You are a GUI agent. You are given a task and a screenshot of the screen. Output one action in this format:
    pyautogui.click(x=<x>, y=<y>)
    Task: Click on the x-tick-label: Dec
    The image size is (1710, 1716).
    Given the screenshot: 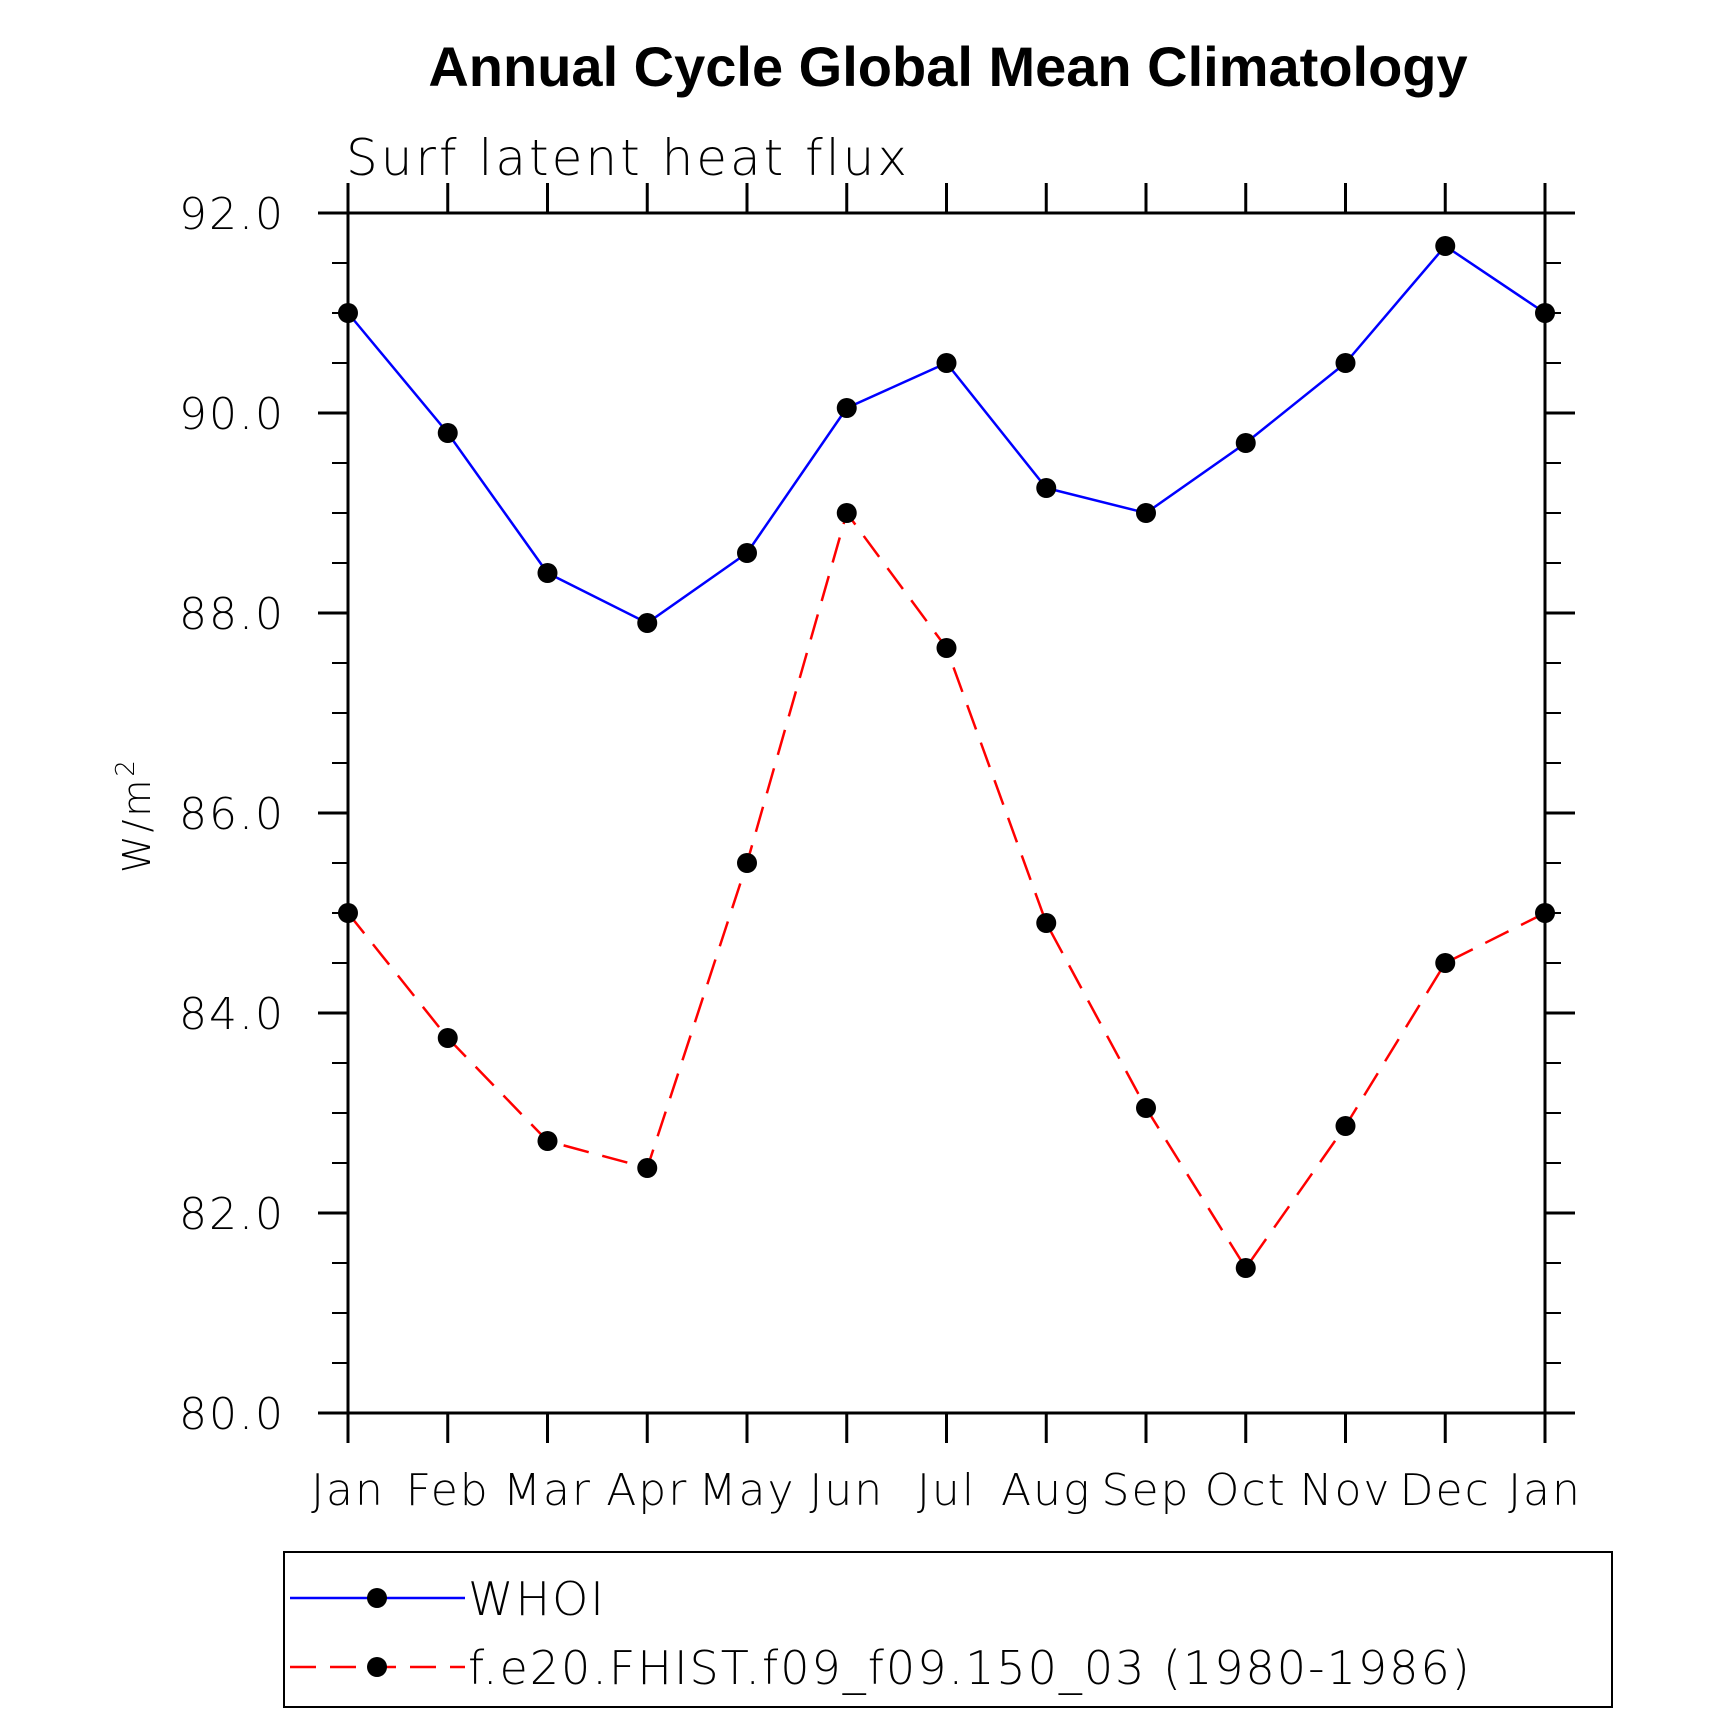 What is the action you would take?
    pyautogui.click(x=1445, y=1490)
    